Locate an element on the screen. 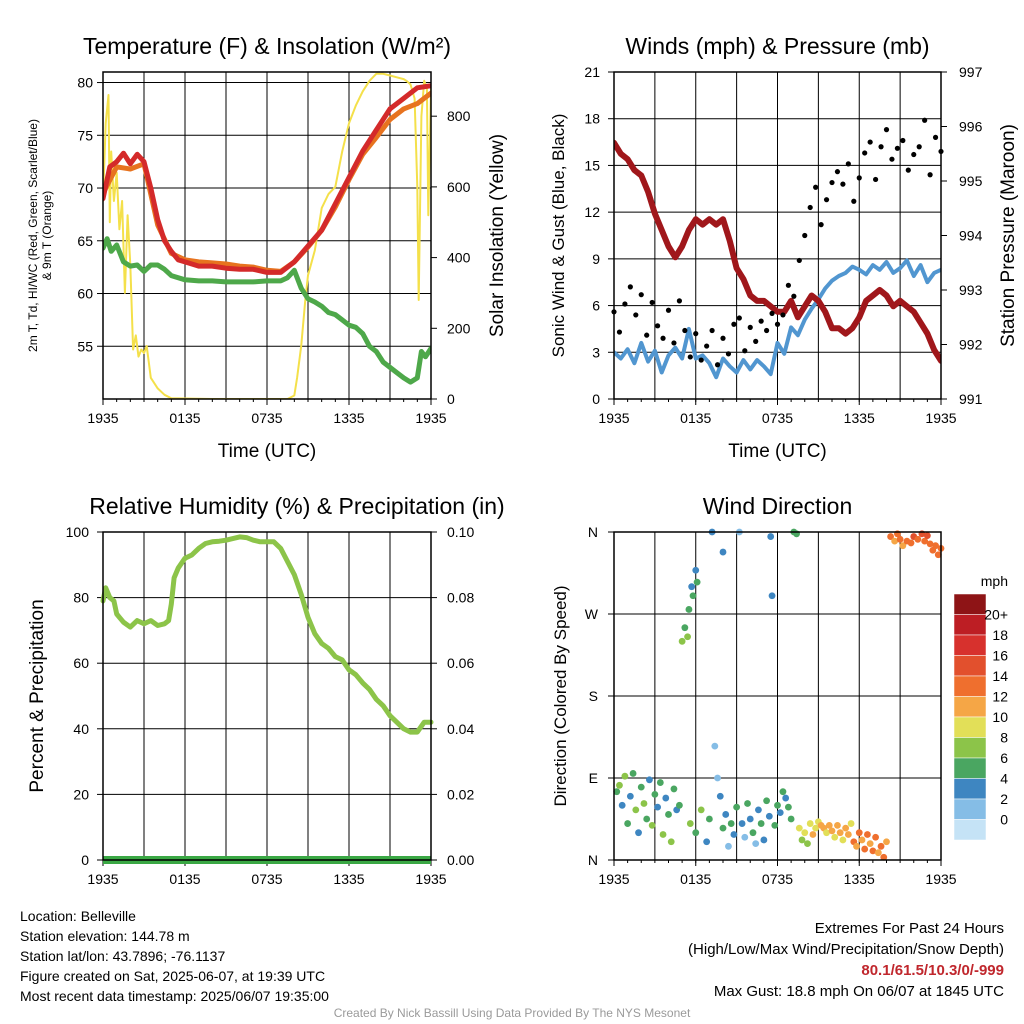 Image resolution: width=1024 pixels, height=1024 pixels. y2-tick-label: 600 is located at coordinates (459, 187).